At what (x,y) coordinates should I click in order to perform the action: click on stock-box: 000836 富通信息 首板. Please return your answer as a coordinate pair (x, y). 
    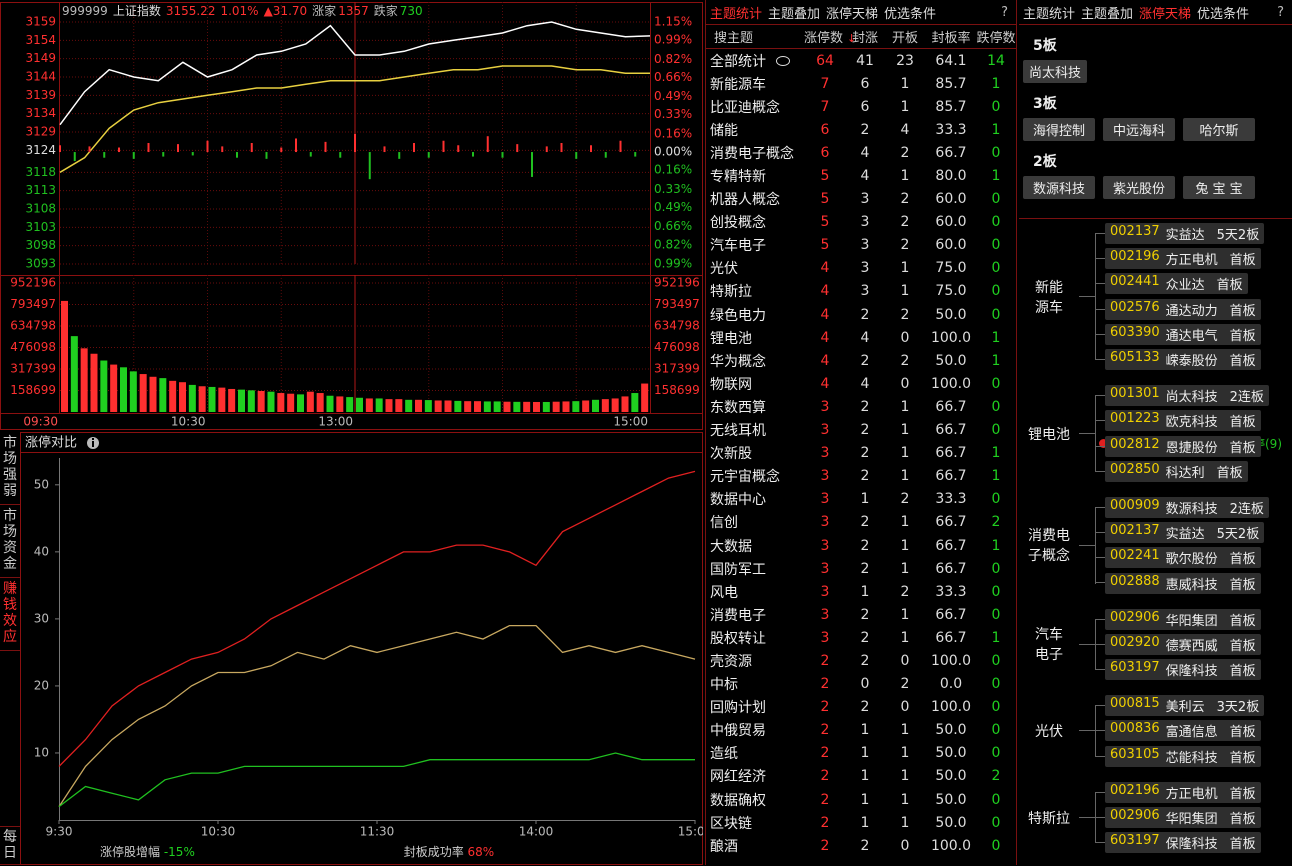
    Looking at the image, I should click on (1183, 731).